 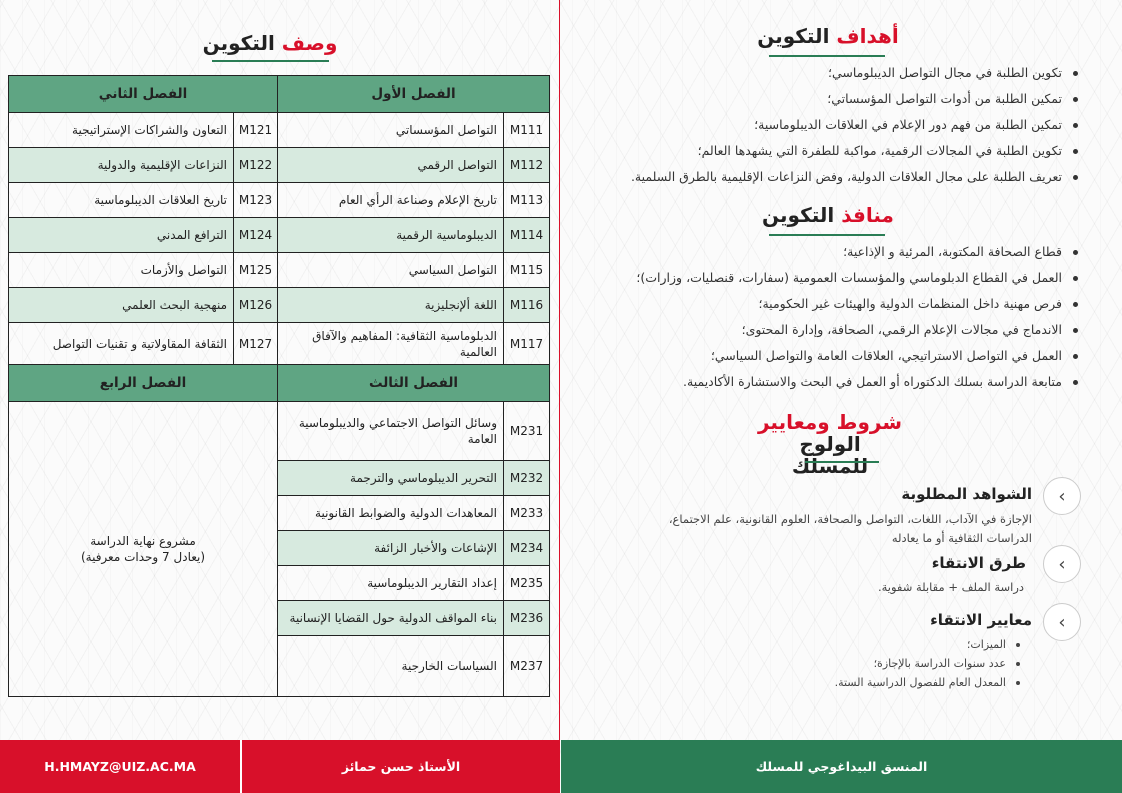 I want to click on list-item: عدد سنوات الدراسة بالإجازة؛, so click(x=928, y=663).